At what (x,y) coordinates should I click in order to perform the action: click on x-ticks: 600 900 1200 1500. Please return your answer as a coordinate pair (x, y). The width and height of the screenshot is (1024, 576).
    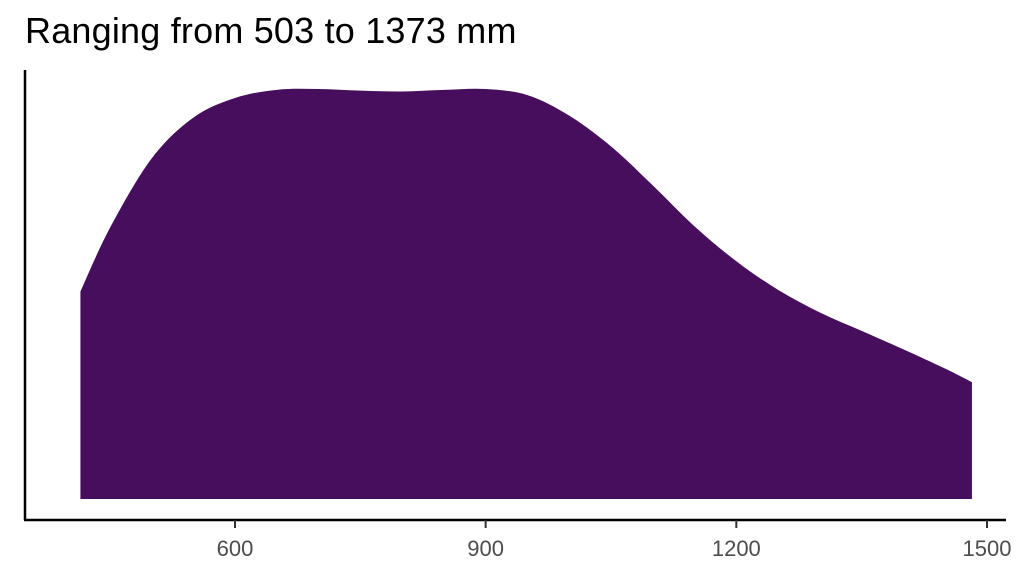
    Looking at the image, I should click on (614, 540).